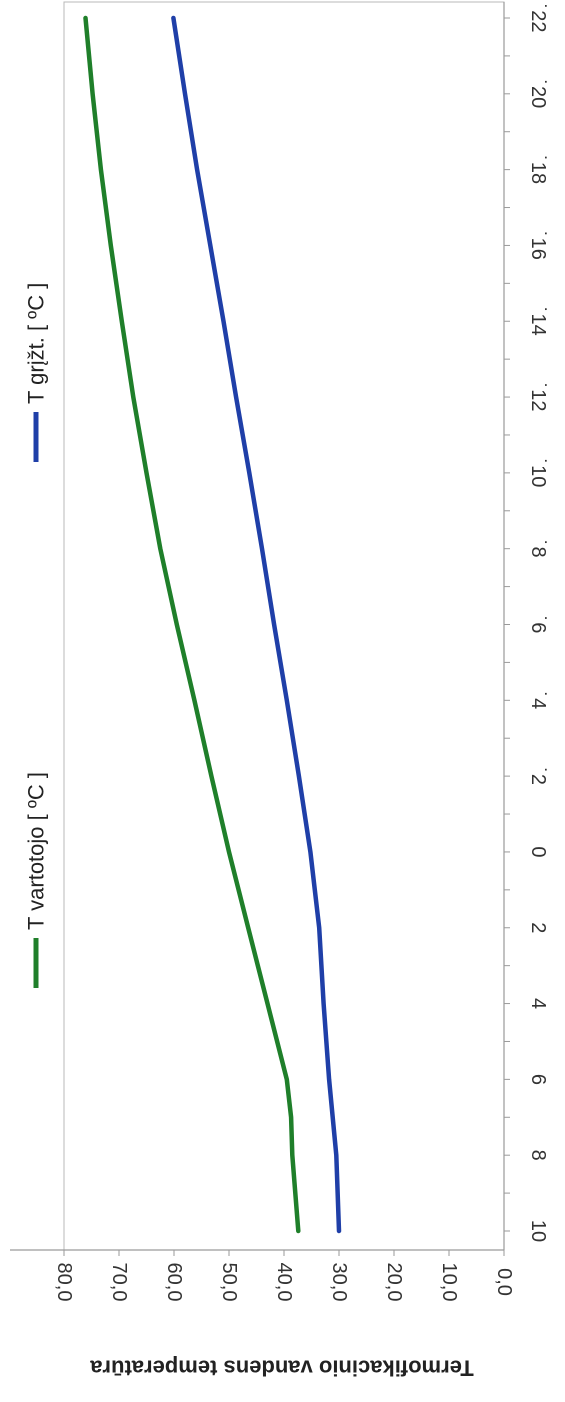  Describe the element at coordinates (36, 343) in the screenshot. I see `legend-label: T grįžt. [ ºC ]` at that location.